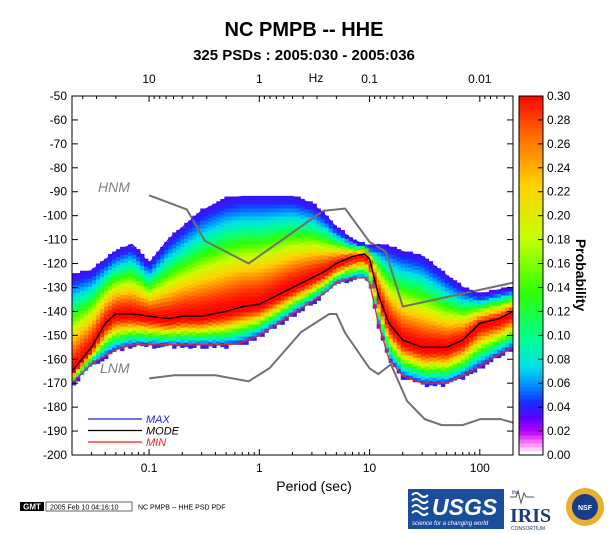 The image size is (609, 534). I want to click on colorbar-tick-label: 0.18, so click(559, 240).